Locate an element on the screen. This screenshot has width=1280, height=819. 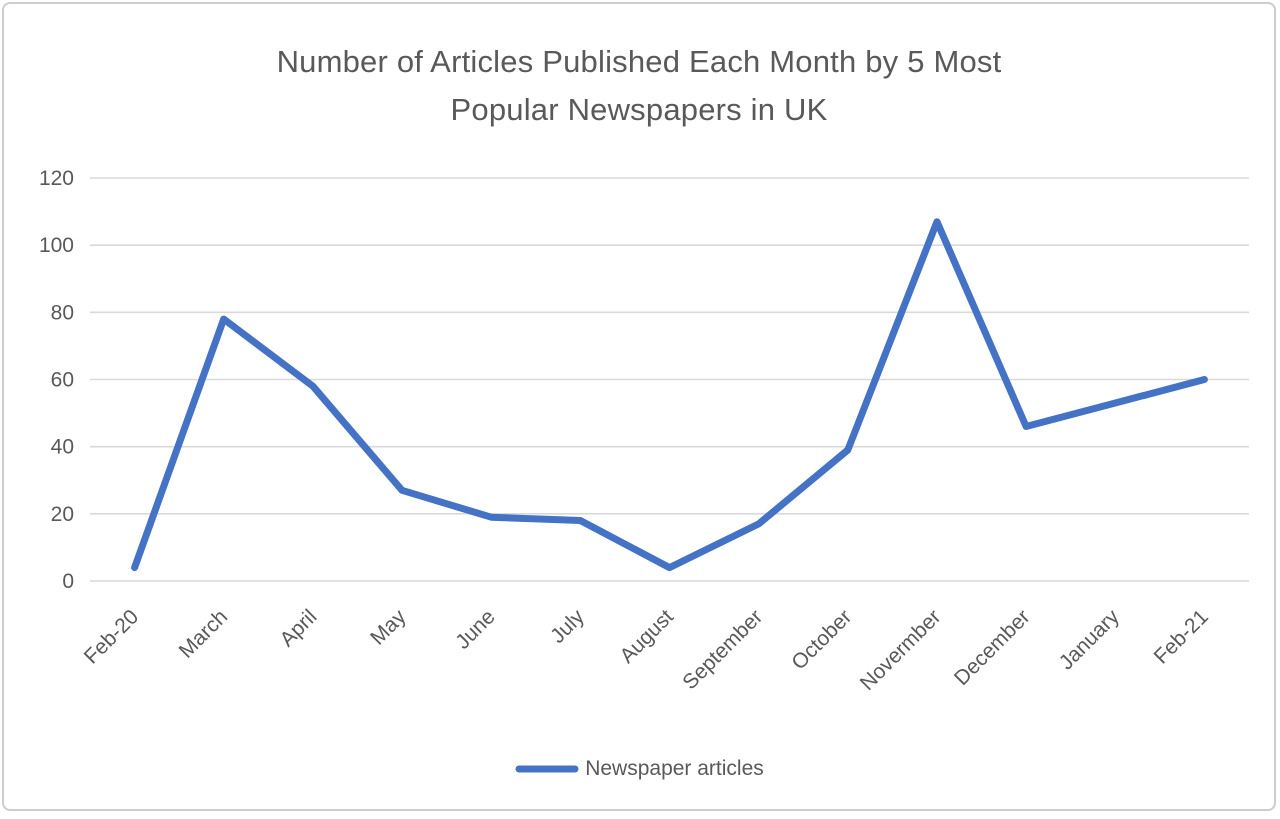
y-axis-tick-label: 40 is located at coordinates (62, 447).